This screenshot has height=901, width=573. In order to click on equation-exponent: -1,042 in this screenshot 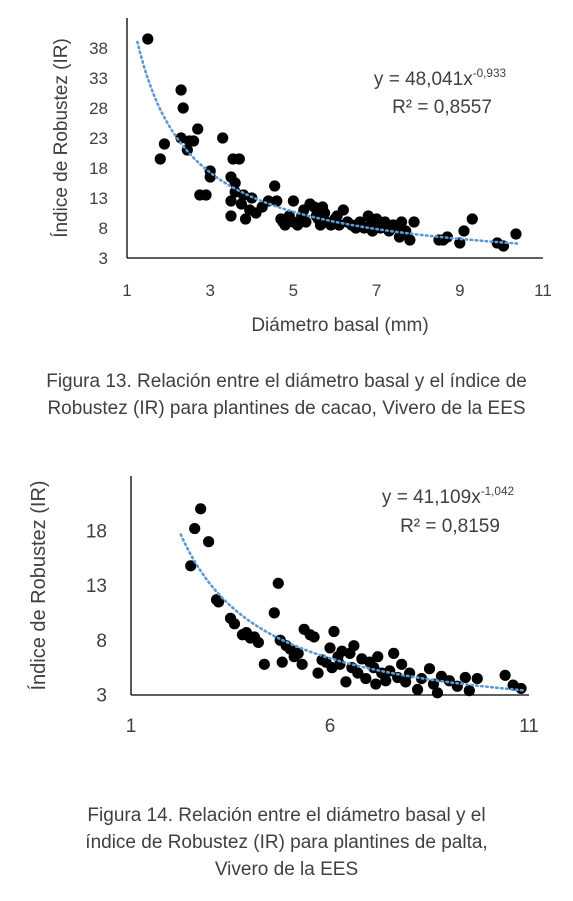, I will do `click(497, 491)`.